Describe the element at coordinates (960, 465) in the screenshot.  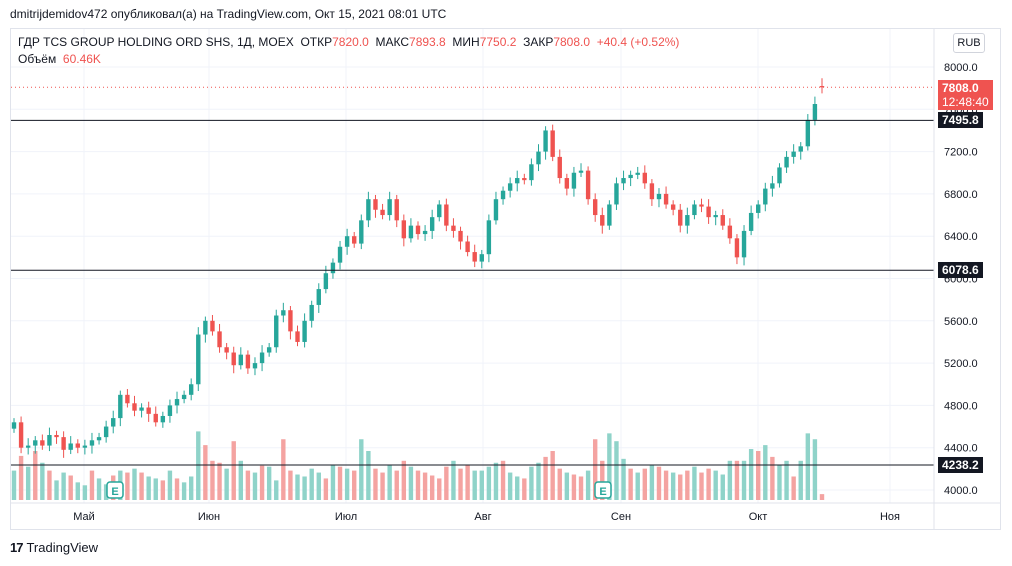
I see `level-price-tag: 4238.2` at that location.